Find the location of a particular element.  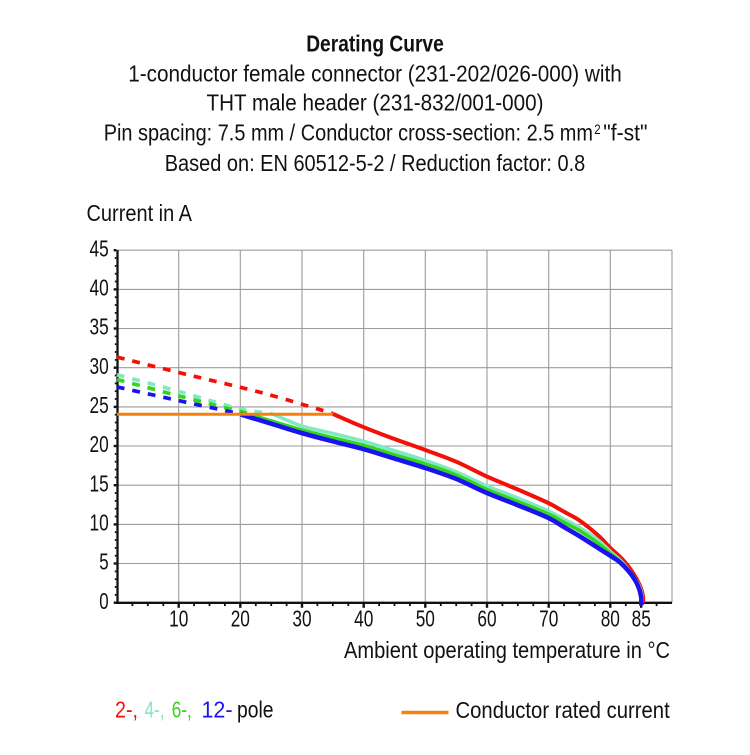

svg-text: 0 is located at coordinates (103, 601).